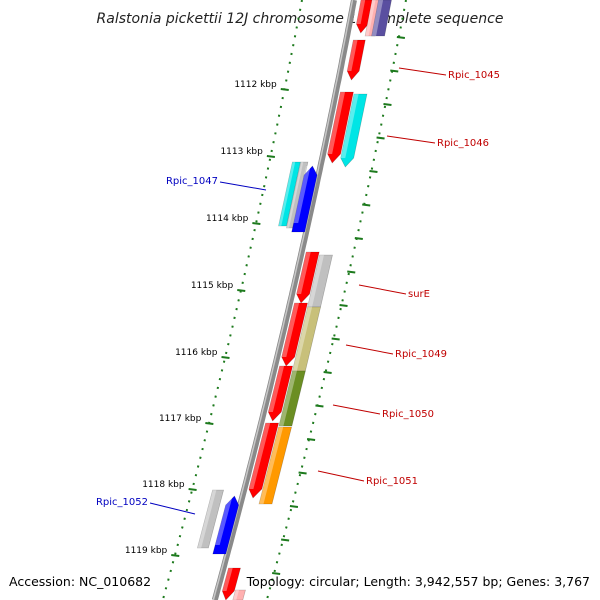  What do you see at coordinates (419, 294) in the screenshot?
I see `gene-label-surE: surE` at bounding box center [419, 294].